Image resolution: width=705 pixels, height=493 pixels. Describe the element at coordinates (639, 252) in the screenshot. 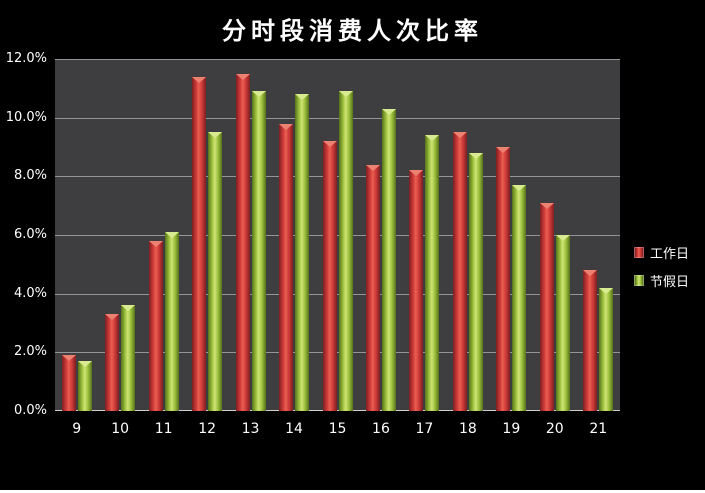

I see `workday-series-marker-icon` at that location.